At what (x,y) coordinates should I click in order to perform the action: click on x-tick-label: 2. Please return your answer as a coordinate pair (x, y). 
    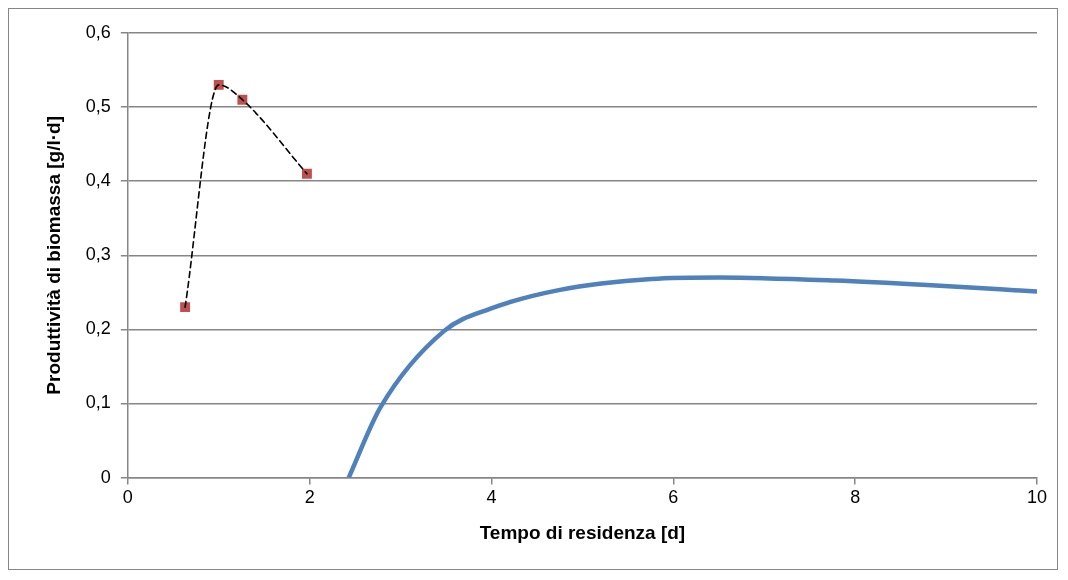
    Looking at the image, I should click on (309, 497).